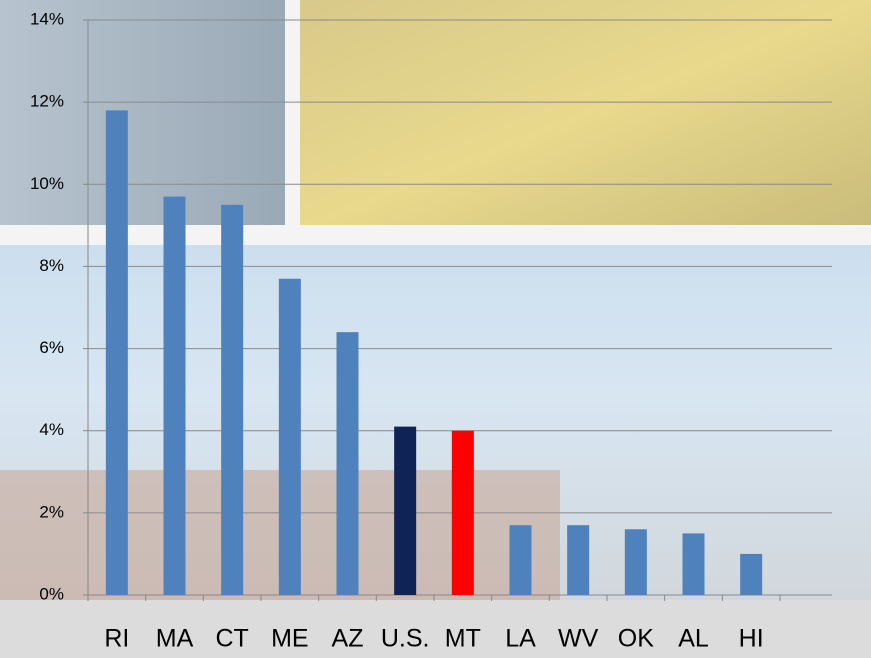  Describe the element at coordinates (175, 639) in the screenshot. I see `x-tick-label: MA` at that location.